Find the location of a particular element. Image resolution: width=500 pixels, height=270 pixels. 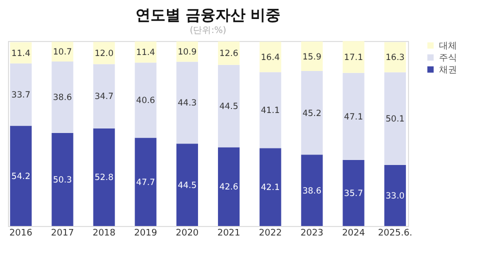

x-tick-label: 2016 is located at coordinates (21, 233).